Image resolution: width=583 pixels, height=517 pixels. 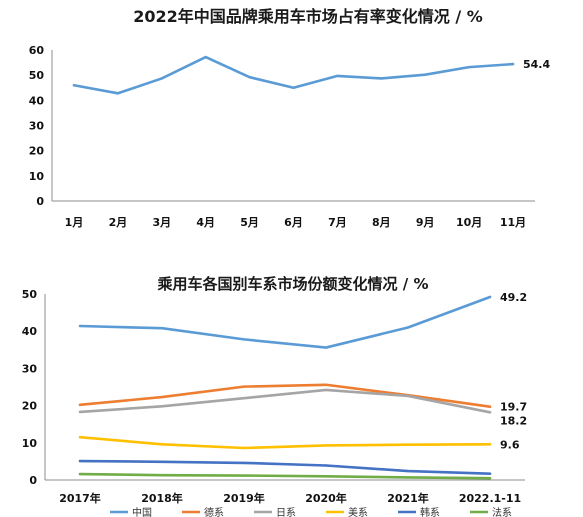 I want to click on chart1-x-tick-label: 6月, so click(x=293, y=222).